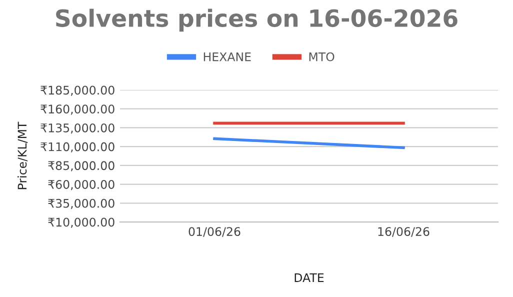 The image size is (513, 297). I want to click on legend-label: HEXANE, so click(227, 57).